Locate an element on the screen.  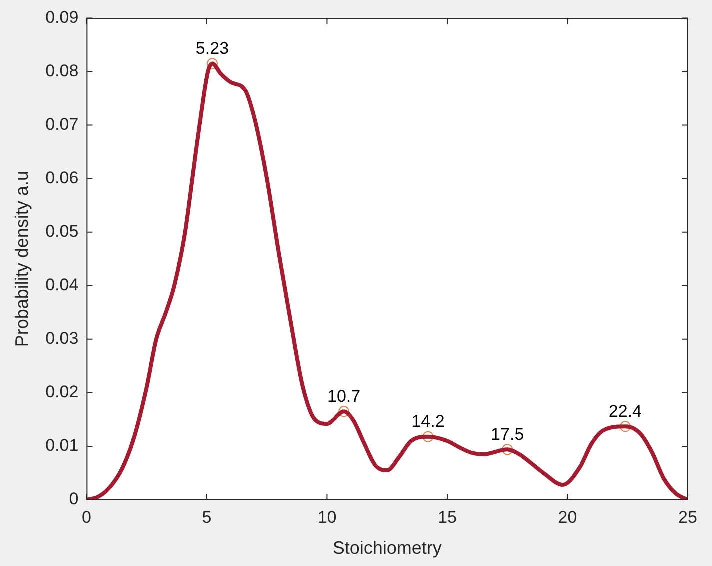
y-axis-title: Probability density a.u is located at coordinates (22, 259).